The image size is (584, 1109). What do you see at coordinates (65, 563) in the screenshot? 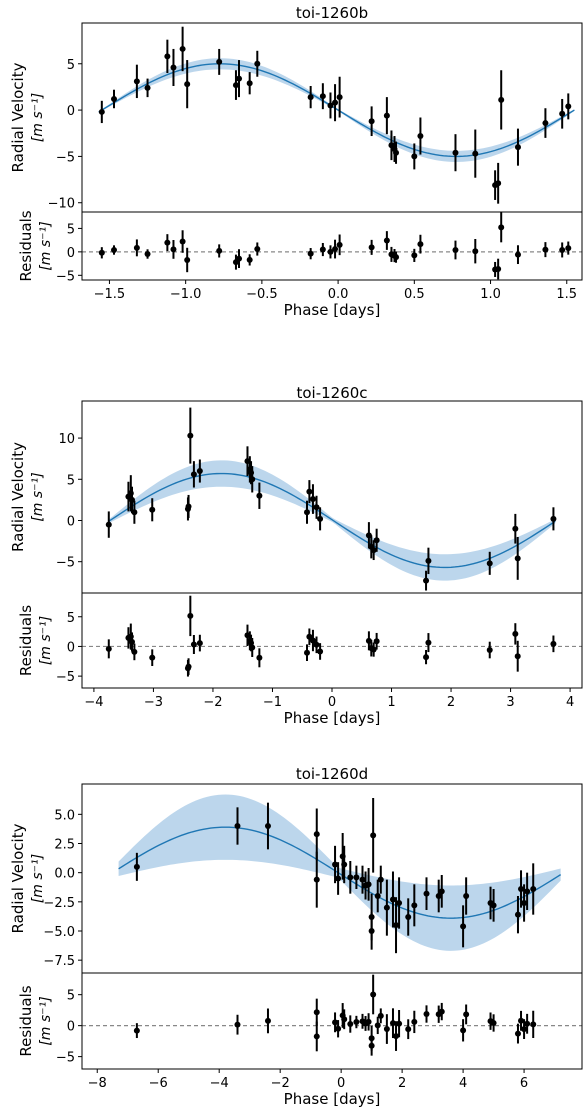
I see `y-tick-label: −5` at bounding box center [65, 563].